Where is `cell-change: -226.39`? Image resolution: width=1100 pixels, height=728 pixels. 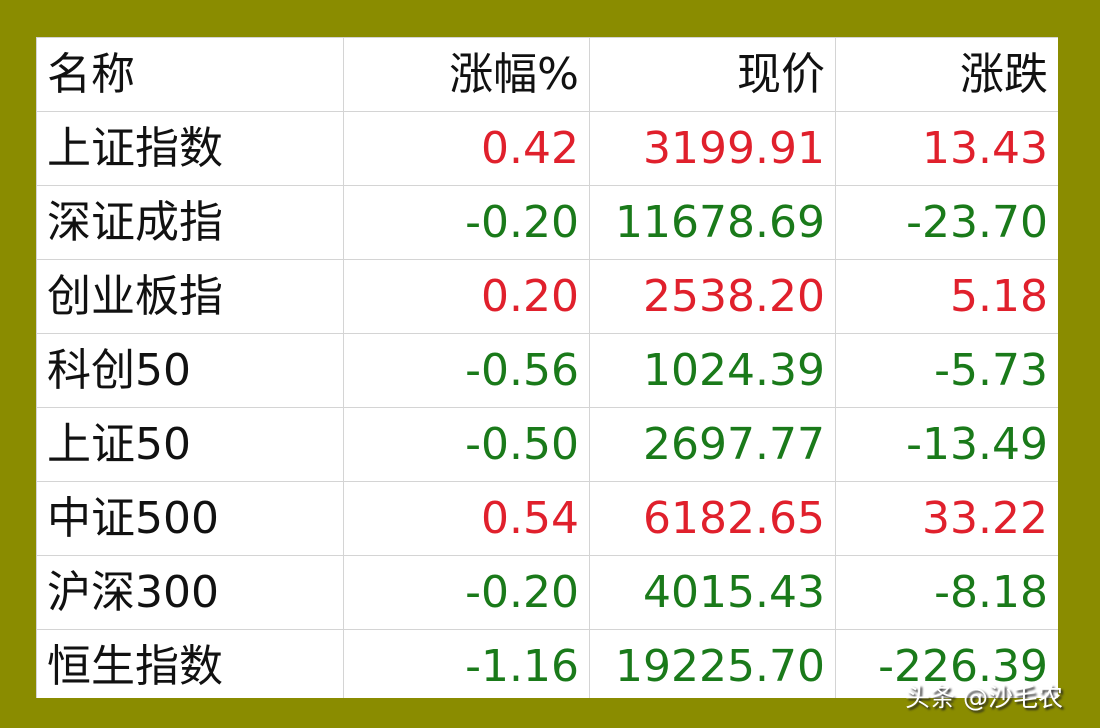
cell-change: -226.39 is located at coordinates (946, 663).